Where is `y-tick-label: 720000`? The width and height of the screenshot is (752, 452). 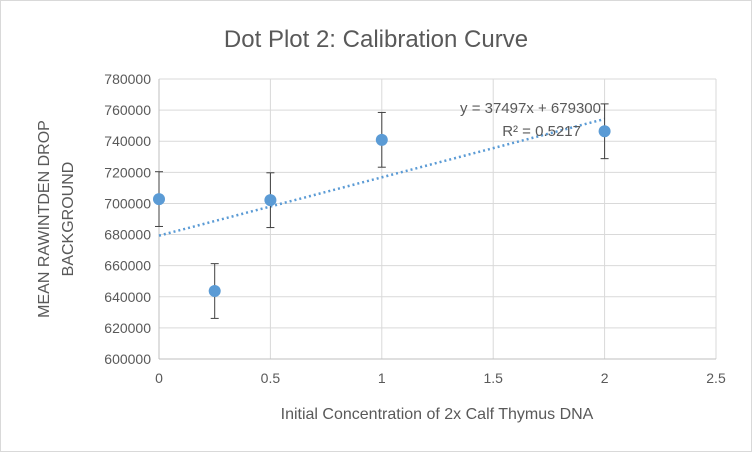 y-tick-label: 720000 is located at coordinates (127, 172).